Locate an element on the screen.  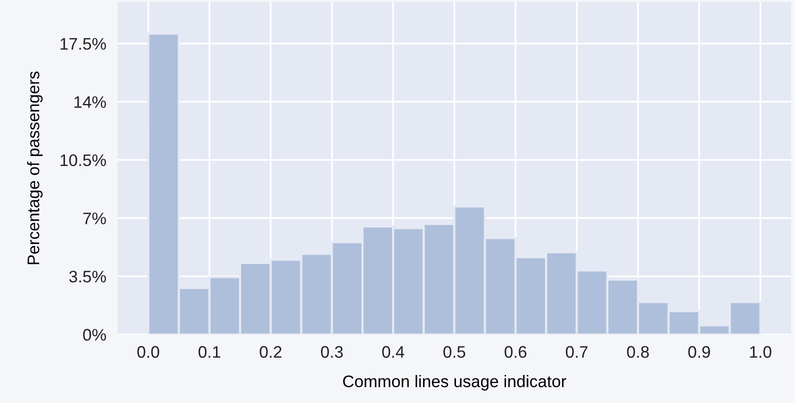
x-tick-label: 1.0 is located at coordinates (761, 352).